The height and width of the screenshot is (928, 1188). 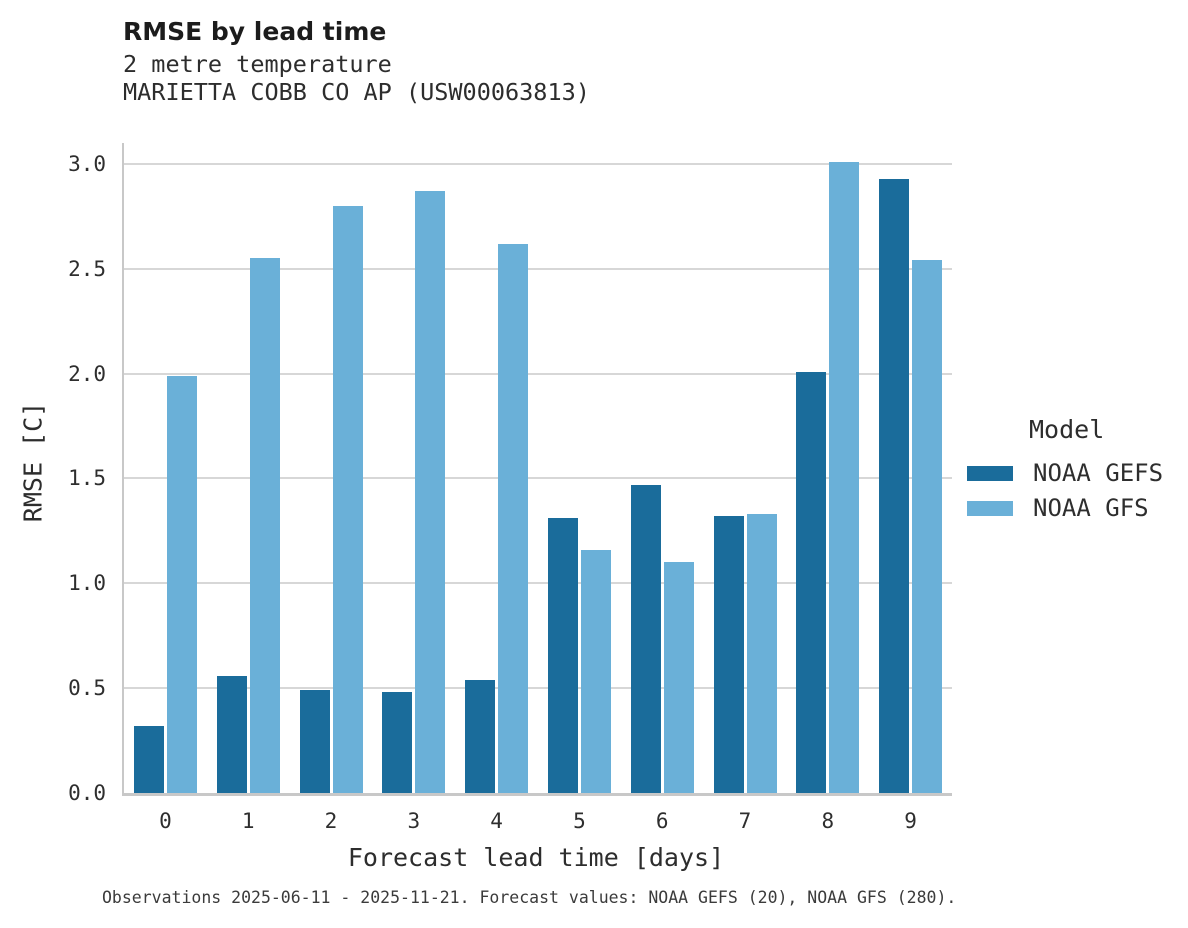 I want to click on y-tick-label-1.5: 1.5, so click(x=87, y=478).